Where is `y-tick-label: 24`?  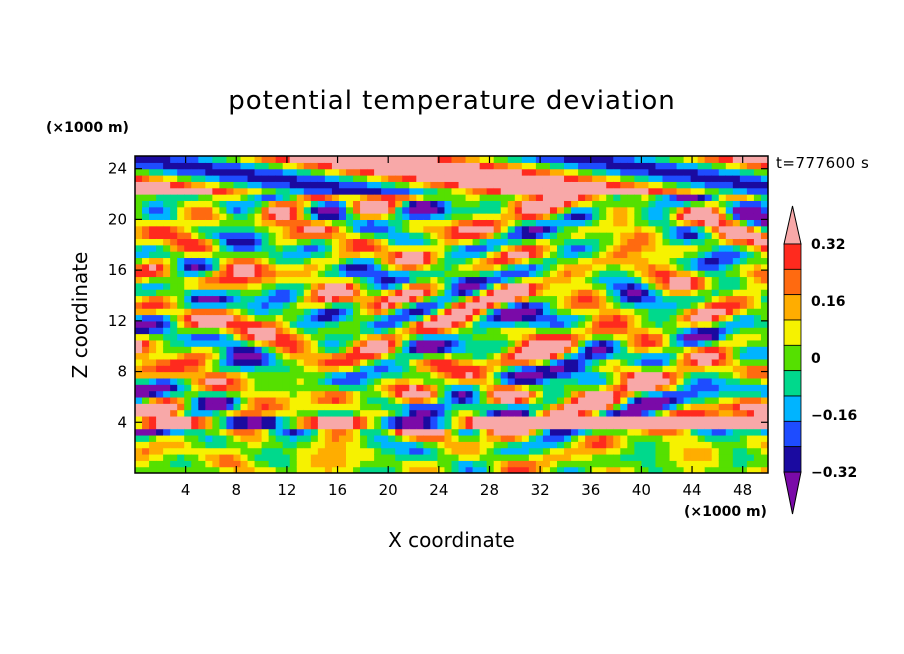 y-tick-label: 24 is located at coordinates (117, 169).